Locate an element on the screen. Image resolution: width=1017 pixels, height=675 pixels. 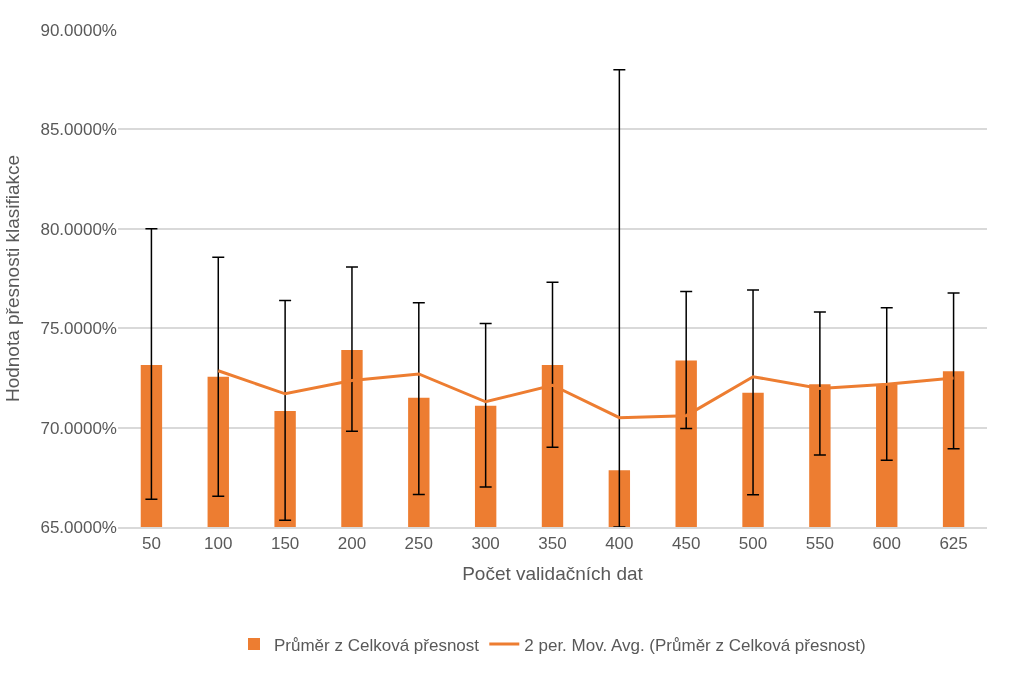
y-tick-label: 65.0000% is located at coordinates (78, 527).